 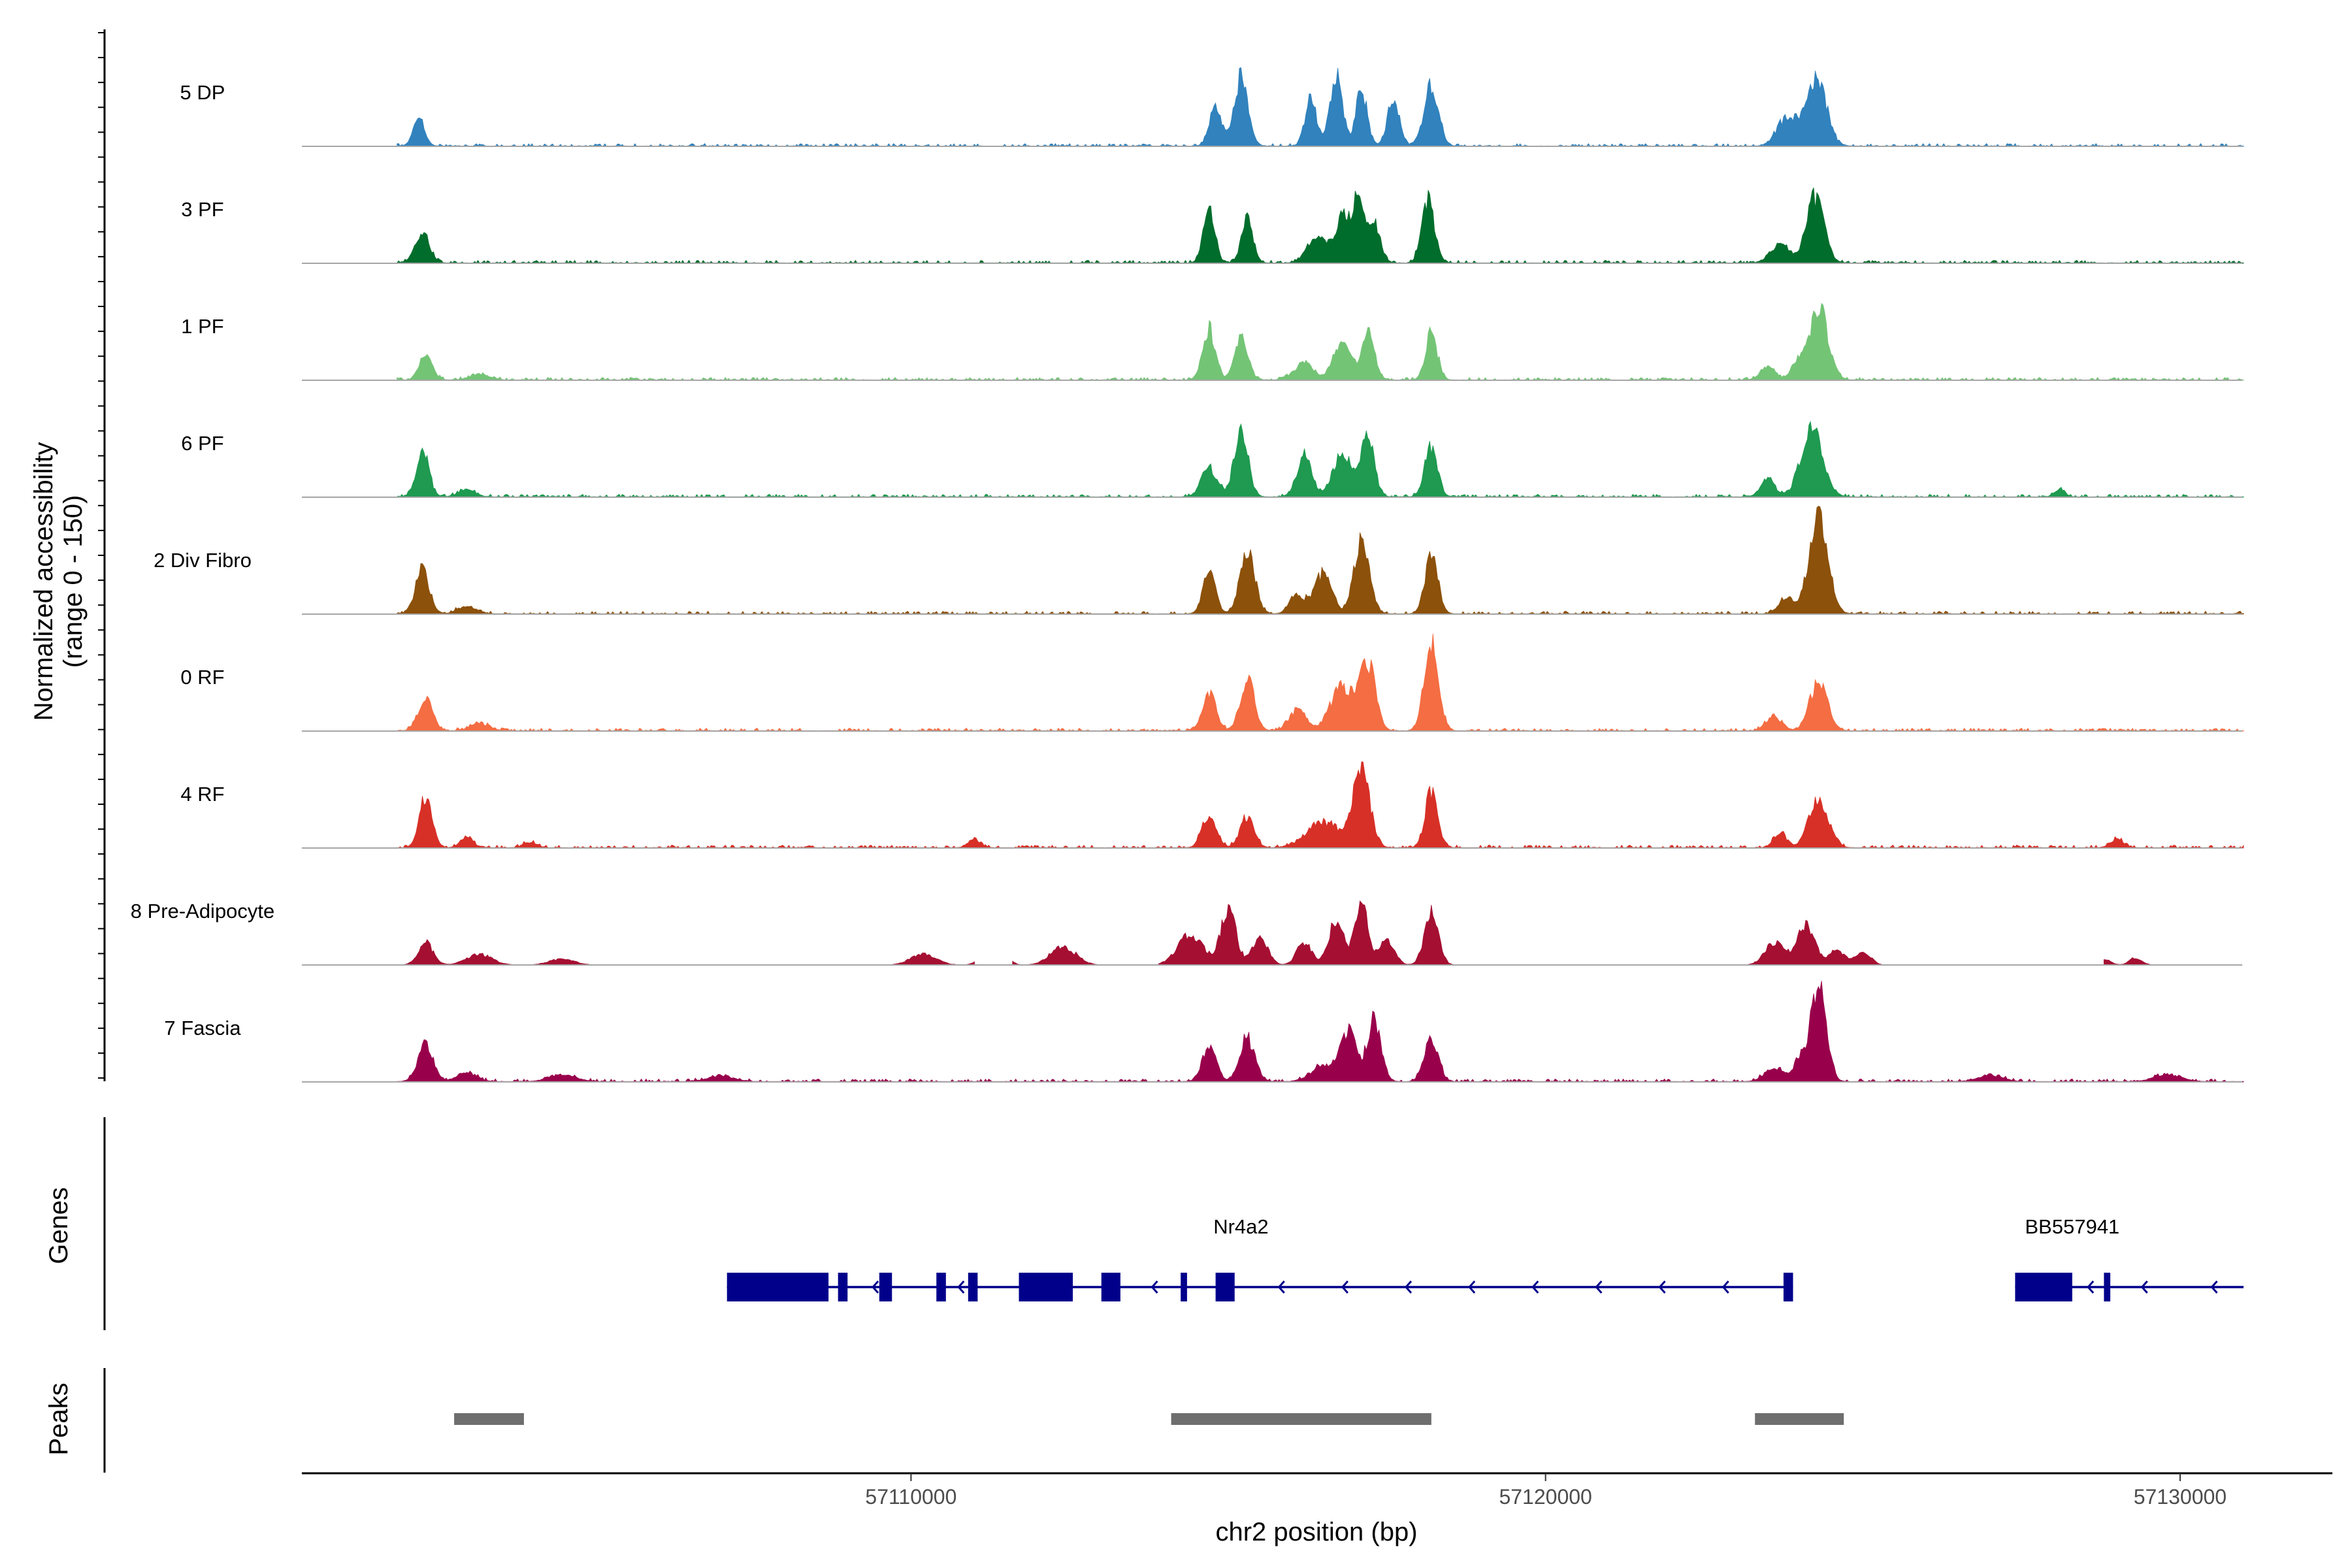 I want to click on track-label: 1 PF, so click(x=202, y=326).